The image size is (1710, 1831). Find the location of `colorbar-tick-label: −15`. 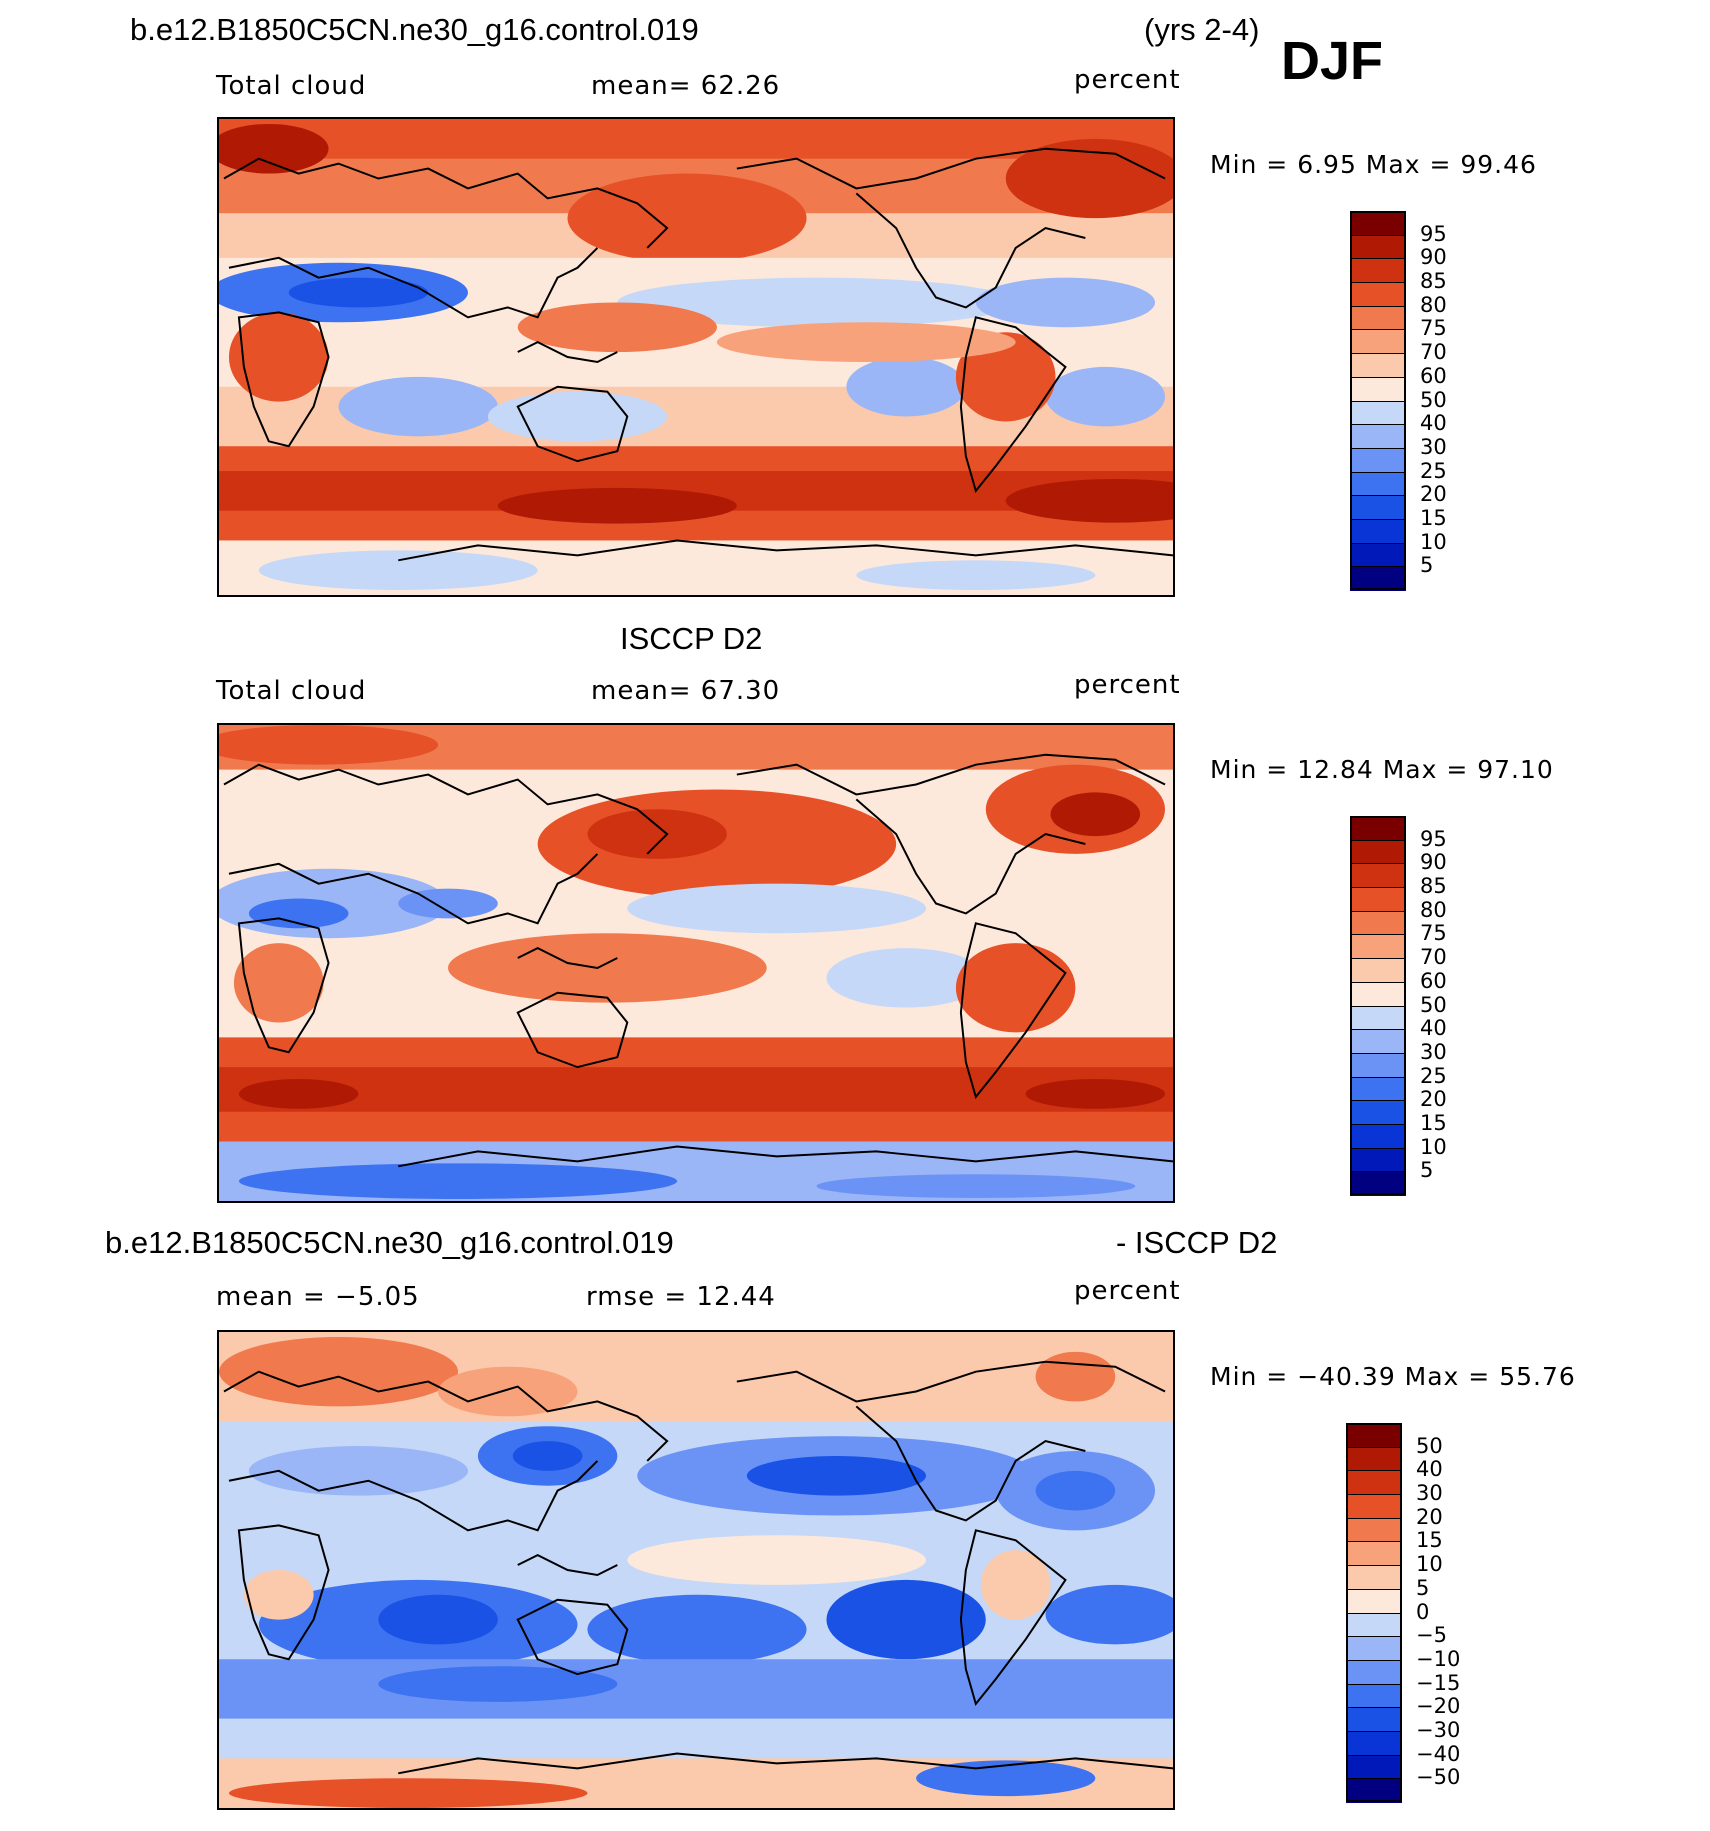

colorbar-tick-label: −15 is located at coordinates (1438, 1682).